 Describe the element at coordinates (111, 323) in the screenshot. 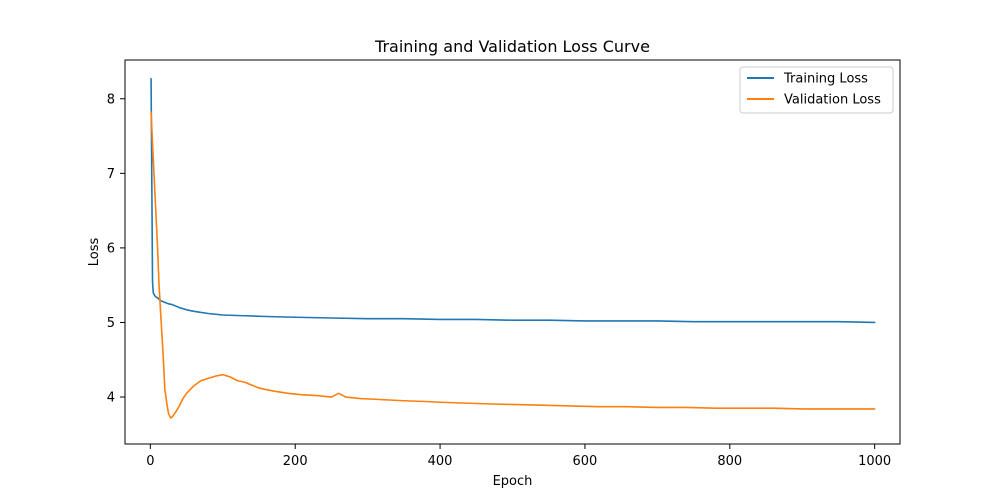

I see `y-tick-label: 5` at that location.